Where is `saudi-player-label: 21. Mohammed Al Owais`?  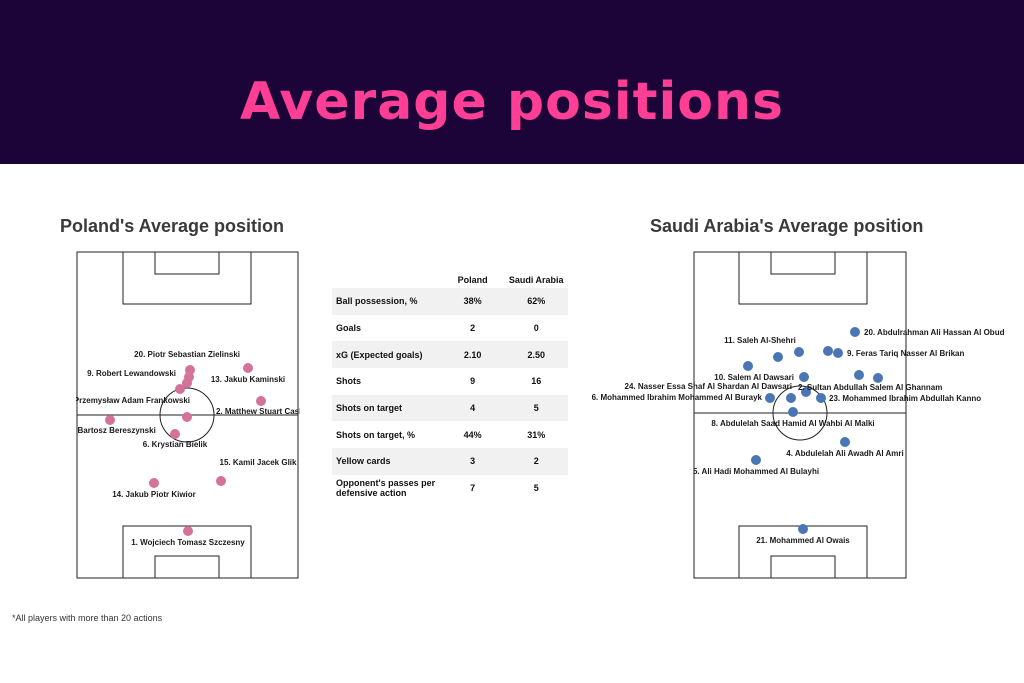 saudi-player-label: 21. Mohammed Al Owais is located at coordinates (803, 540).